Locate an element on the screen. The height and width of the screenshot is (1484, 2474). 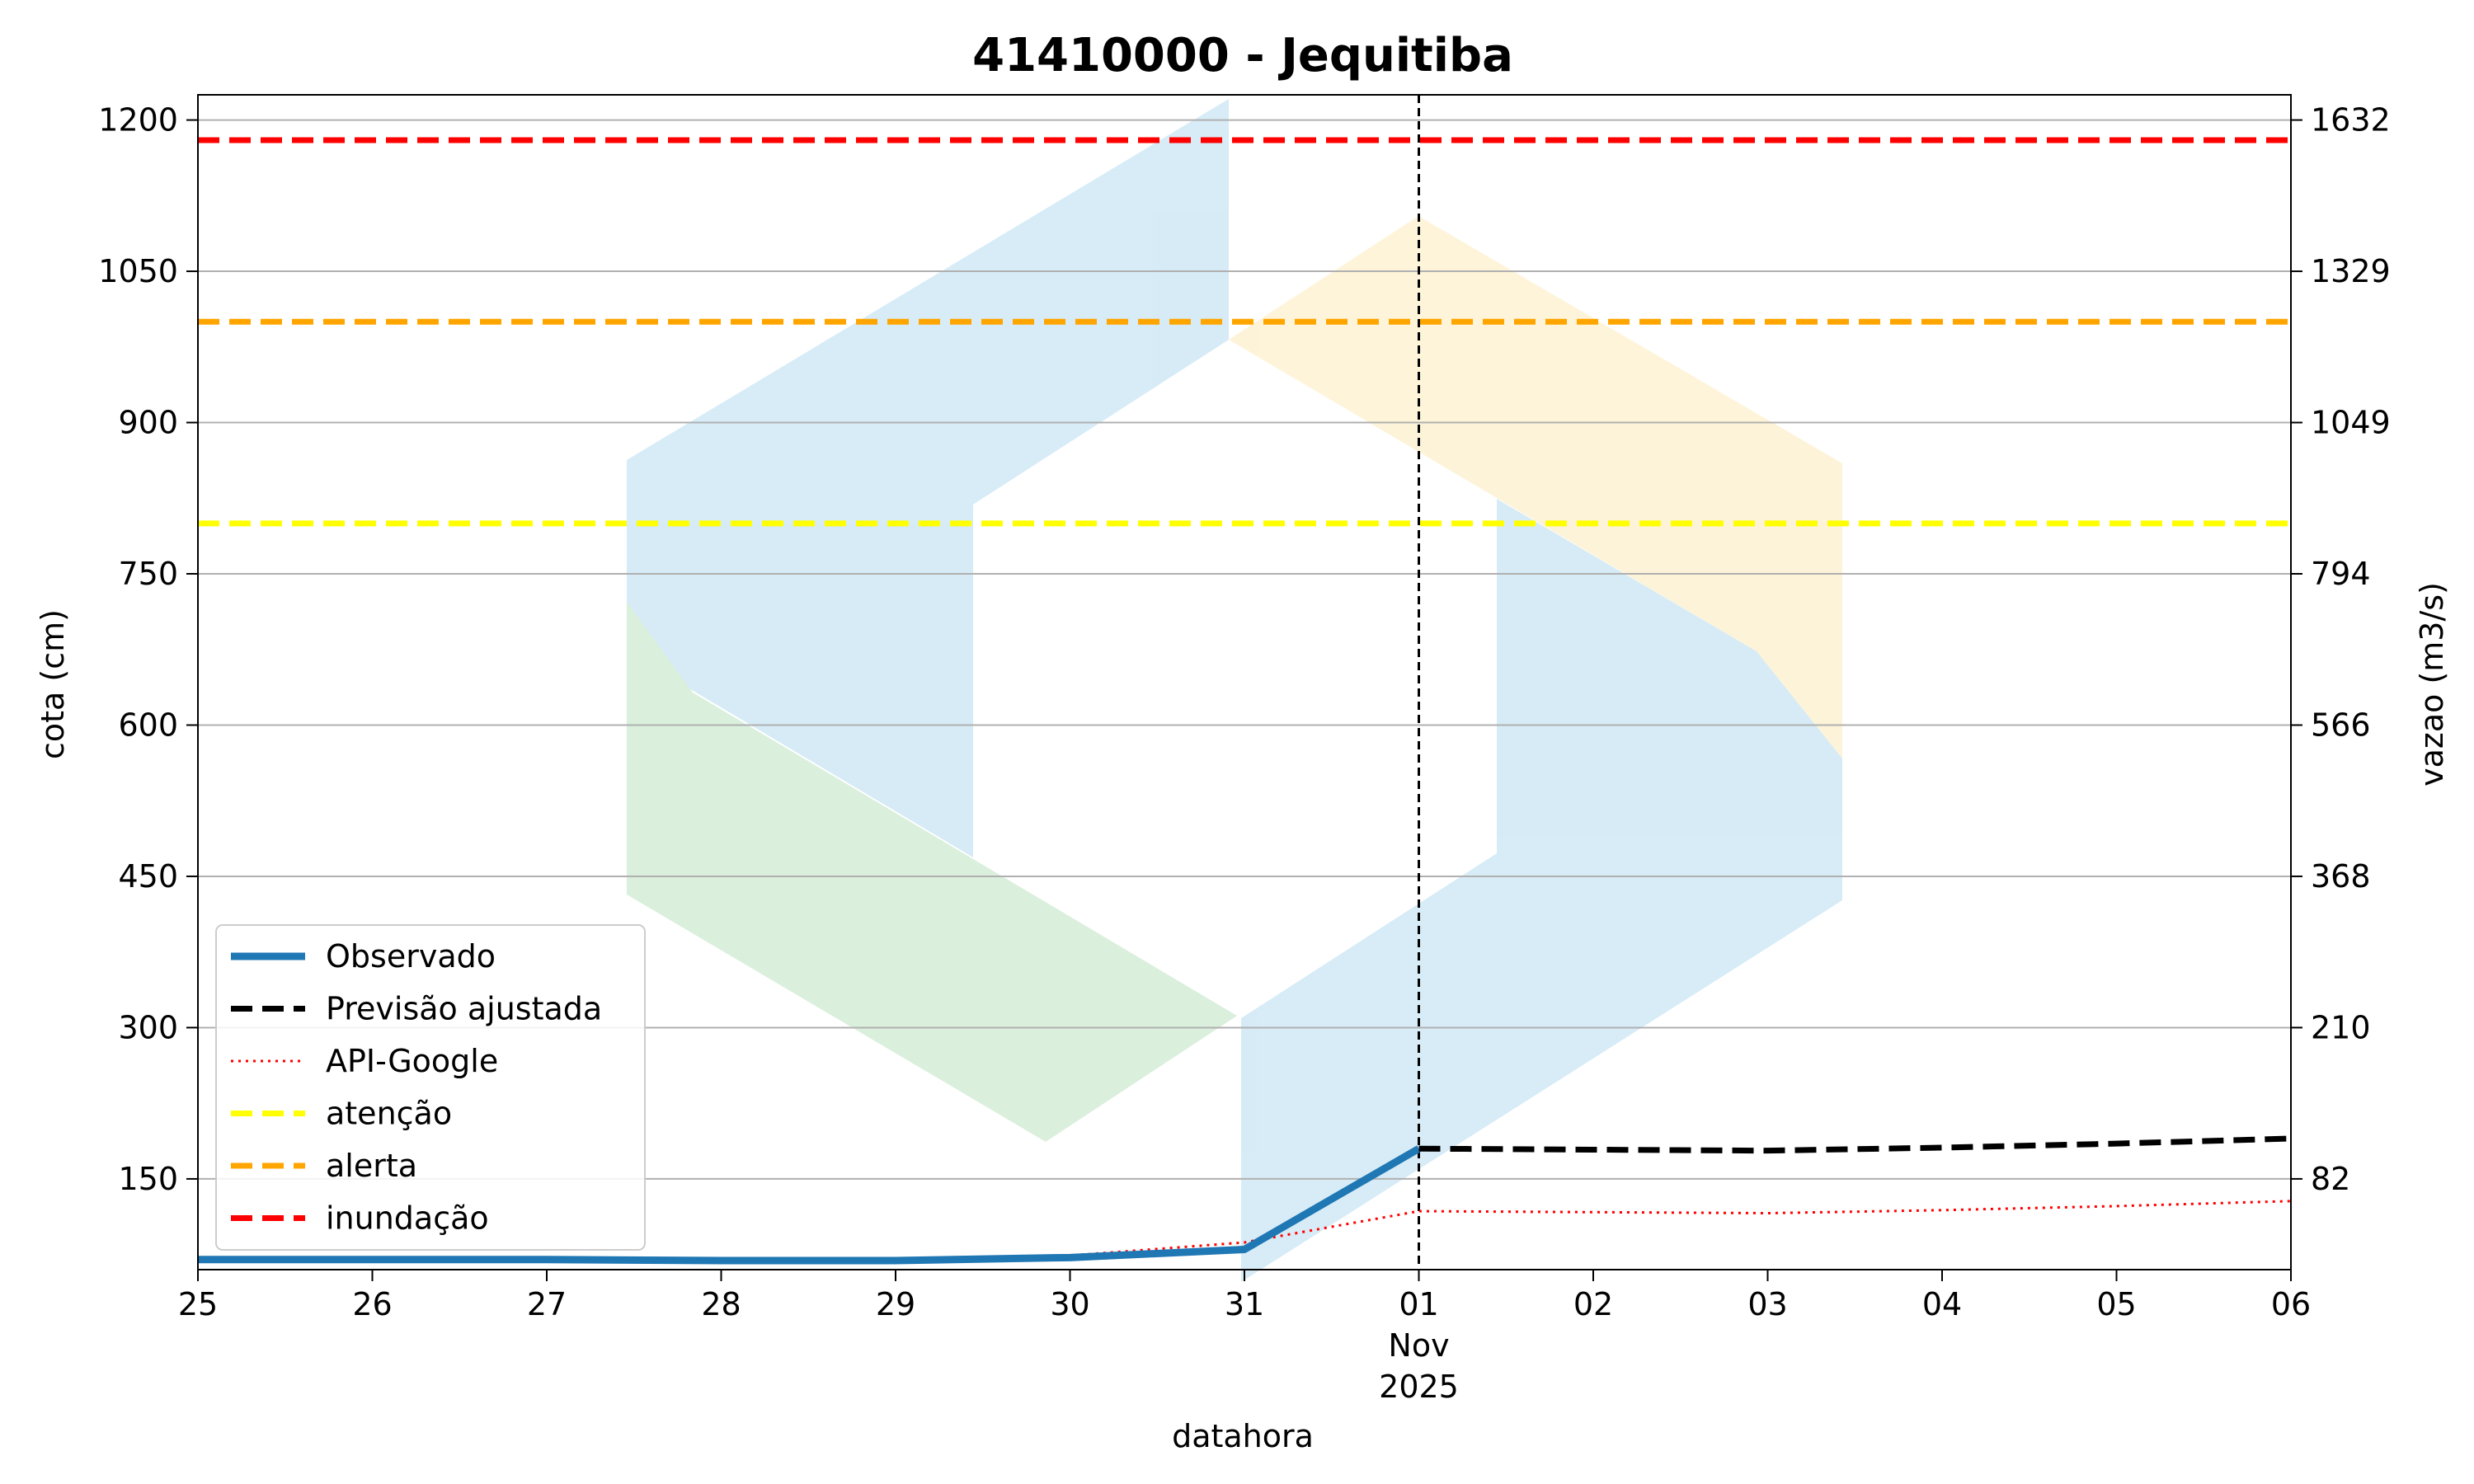
x-tick-label: 30 is located at coordinates (1069, 1304).